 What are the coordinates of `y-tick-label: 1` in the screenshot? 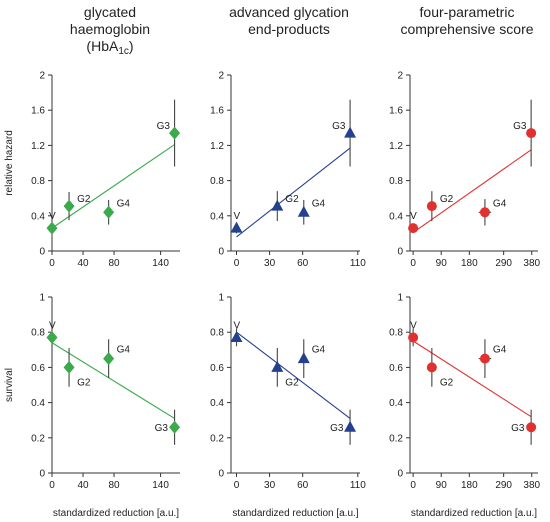 It's located at (42, 298).